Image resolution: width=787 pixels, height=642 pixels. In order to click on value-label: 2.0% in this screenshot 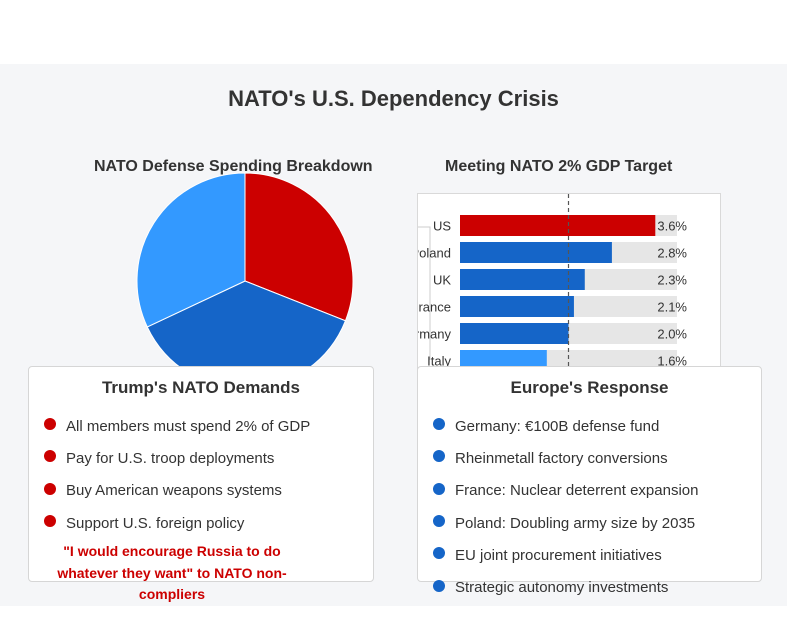, I will do `click(672, 334)`.